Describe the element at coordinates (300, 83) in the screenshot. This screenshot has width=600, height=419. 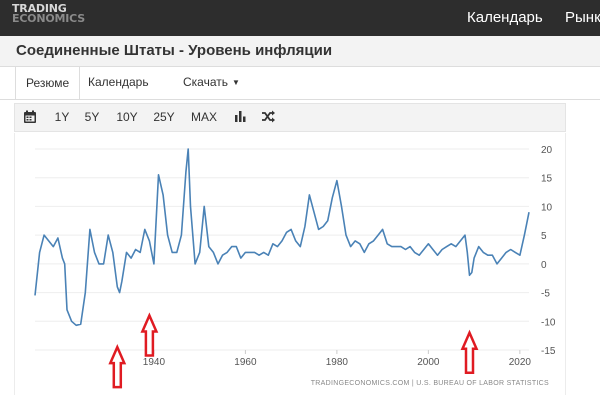
I see `tabs-row: Резюме Календарь Скачать ▼` at that location.